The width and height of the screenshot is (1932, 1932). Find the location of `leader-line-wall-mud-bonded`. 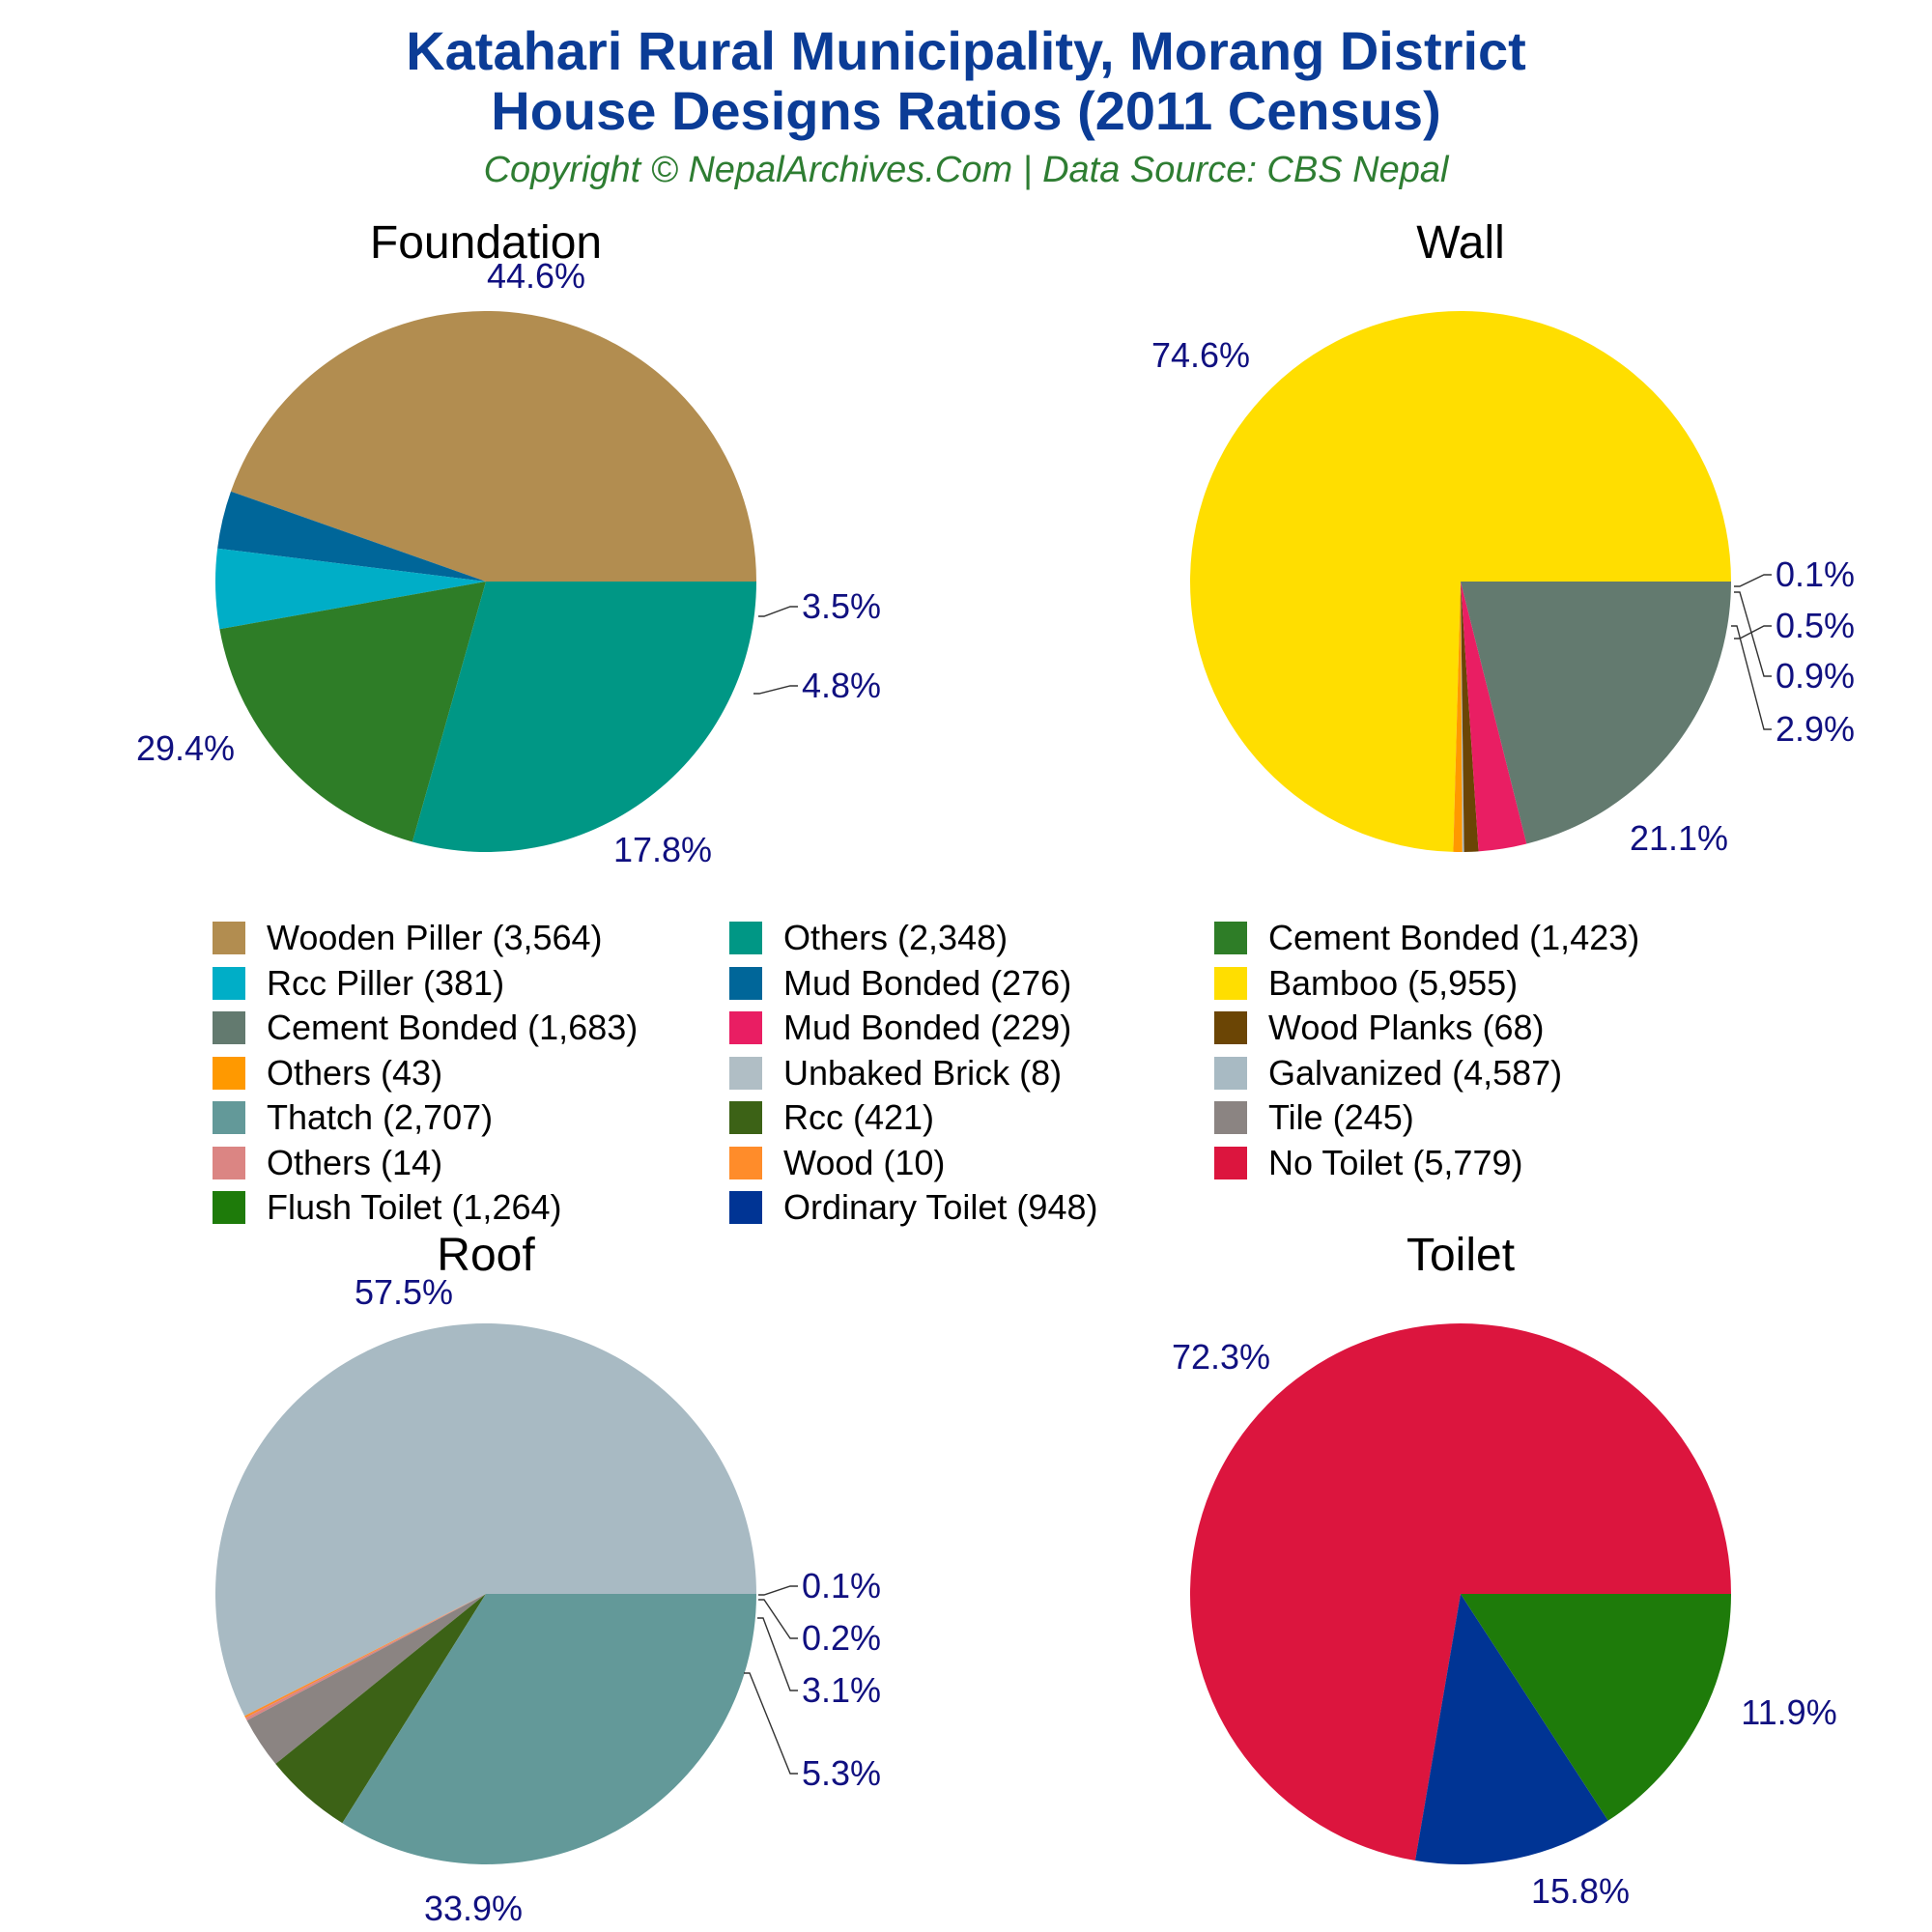

leader-line-wall-mud-bonded is located at coordinates (1751, 677).